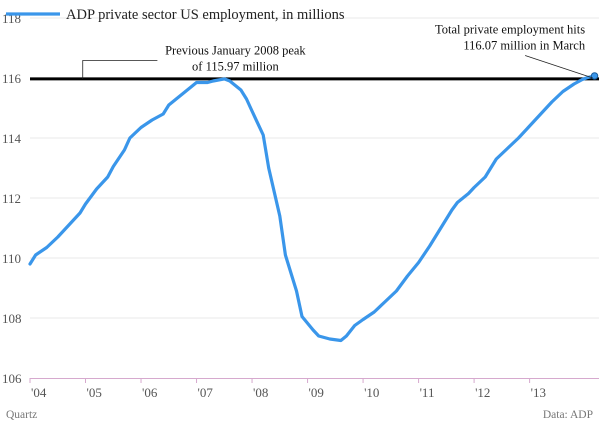 The height and width of the screenshot is (424, 599). I want to click on y-tick-label: 116, so click(12, 78).